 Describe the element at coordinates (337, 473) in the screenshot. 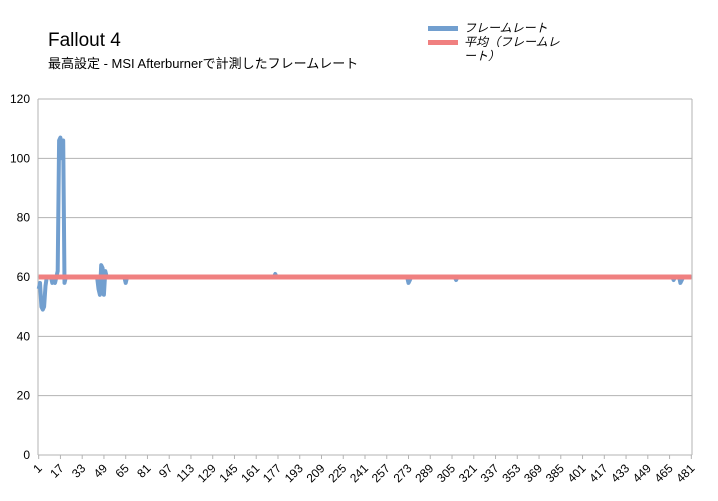

I see `x-tick-label: 225` at that location.